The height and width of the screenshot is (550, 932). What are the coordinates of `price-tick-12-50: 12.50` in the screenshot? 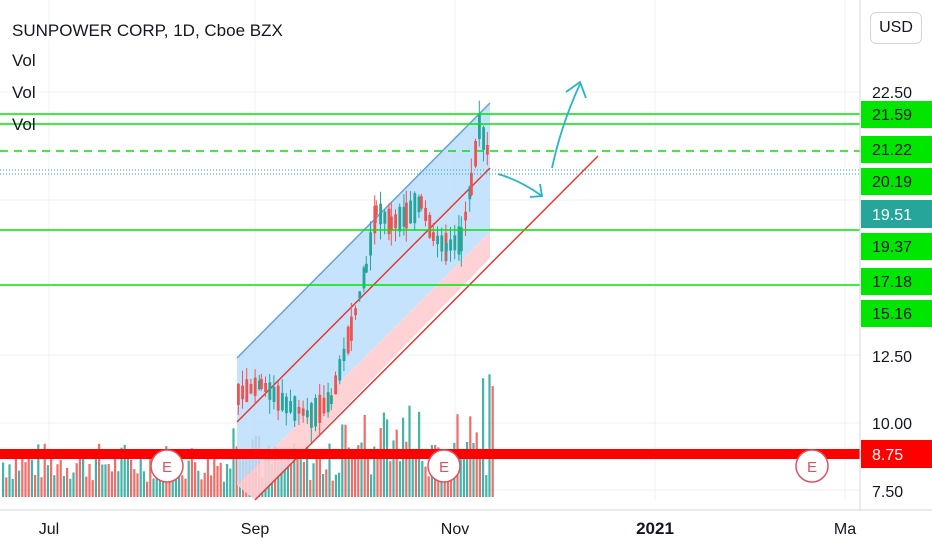 It's located at (892, 357).